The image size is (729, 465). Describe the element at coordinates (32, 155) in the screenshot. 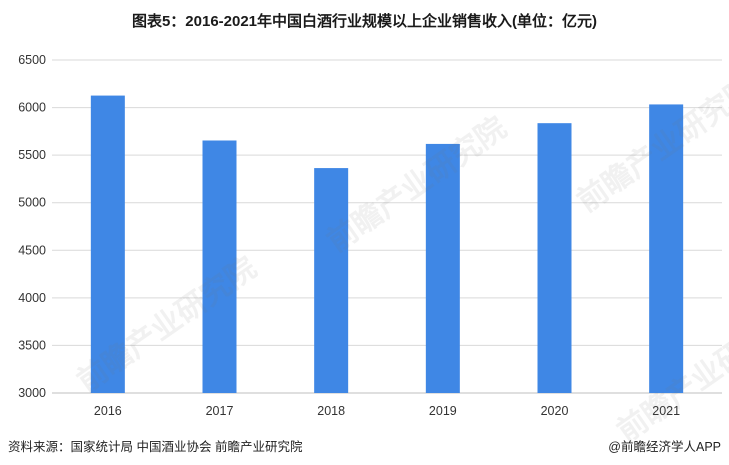

I see `y-tick-label: 5500` at that location.